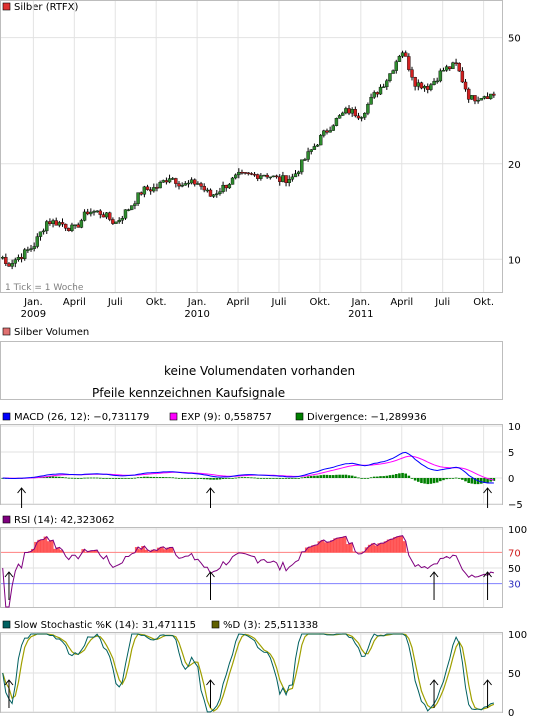 Image resolution: width=545 pixels, height=722 pixels. I want to click on macd-plot-frame, so click(251, 464).